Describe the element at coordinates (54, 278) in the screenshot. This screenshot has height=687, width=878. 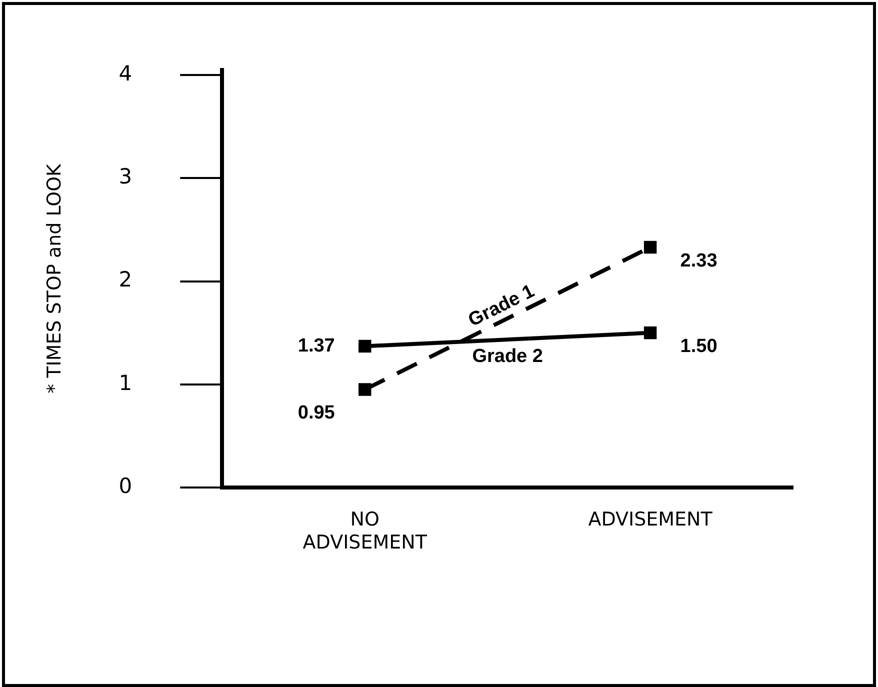
I see `y-axis-title: * TIMES STOP and LOOK` at that location.